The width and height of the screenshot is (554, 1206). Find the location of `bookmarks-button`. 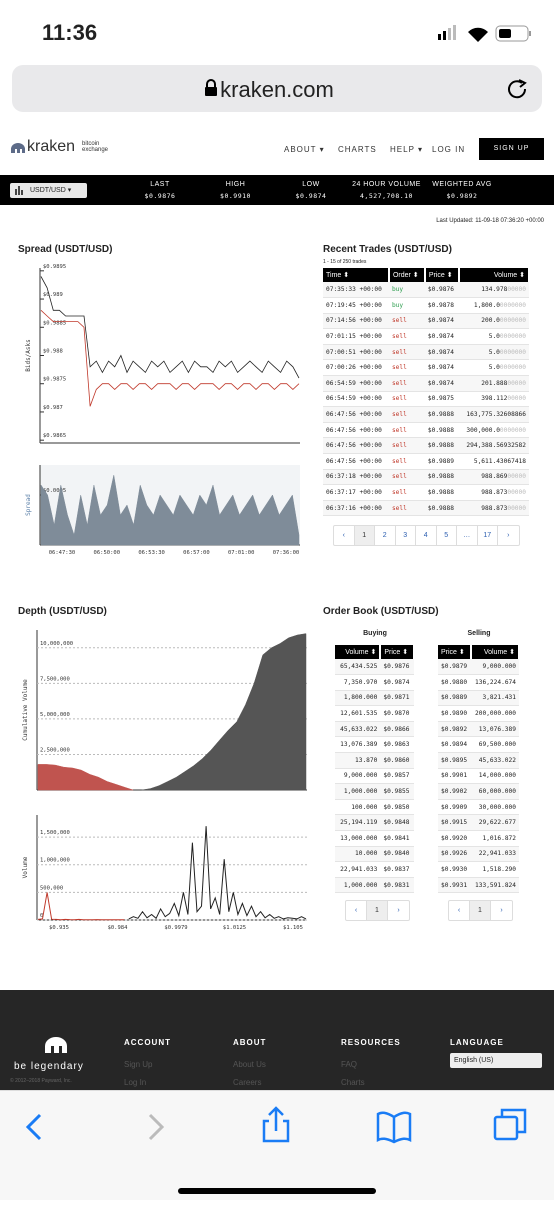

bookmarks-button is located at coordinates (394, 1127).